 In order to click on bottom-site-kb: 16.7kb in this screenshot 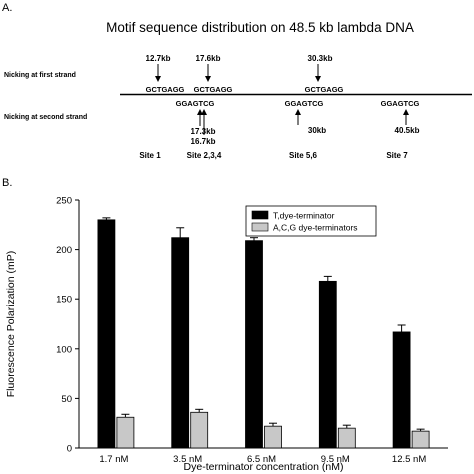, I will do `click(203, 141)`.